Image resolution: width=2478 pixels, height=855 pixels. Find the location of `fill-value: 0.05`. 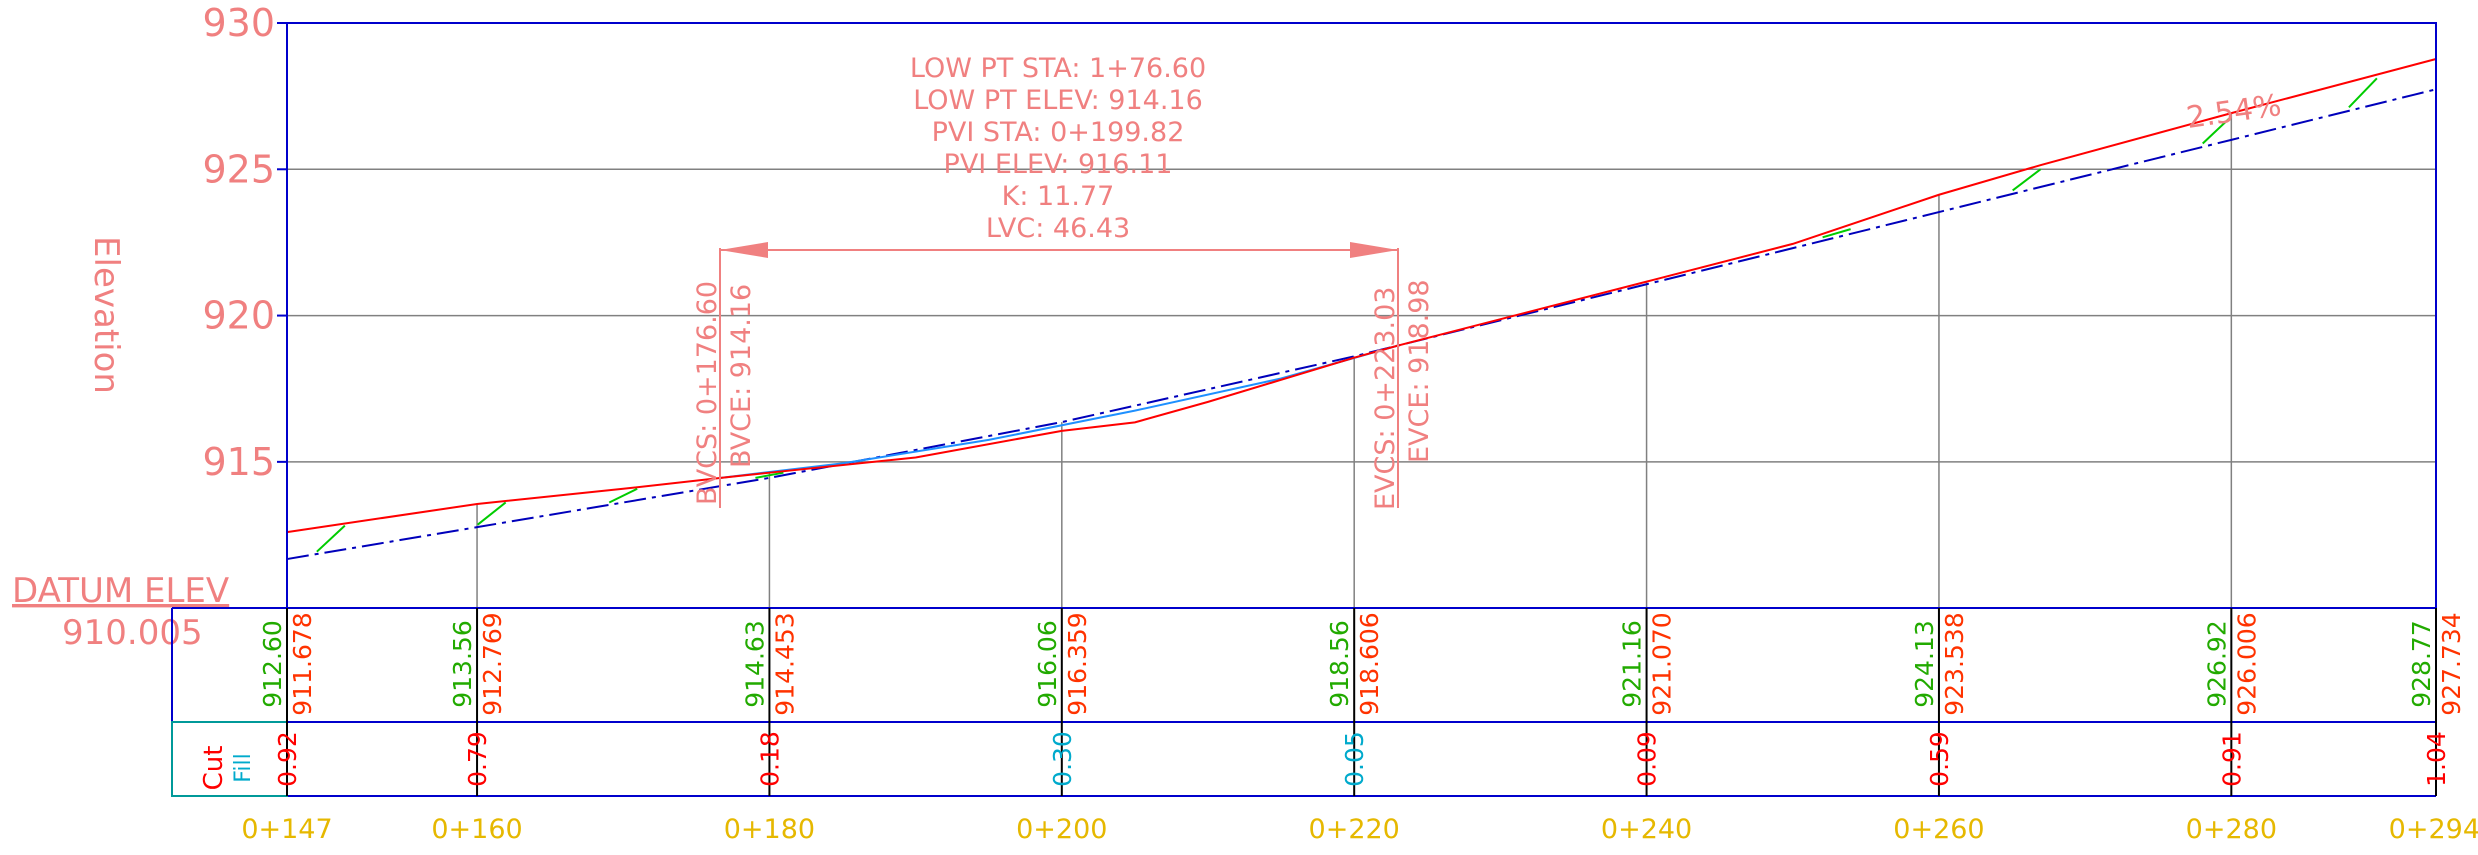

fill-value: 0.05 is located at coordinates (1354, 759).